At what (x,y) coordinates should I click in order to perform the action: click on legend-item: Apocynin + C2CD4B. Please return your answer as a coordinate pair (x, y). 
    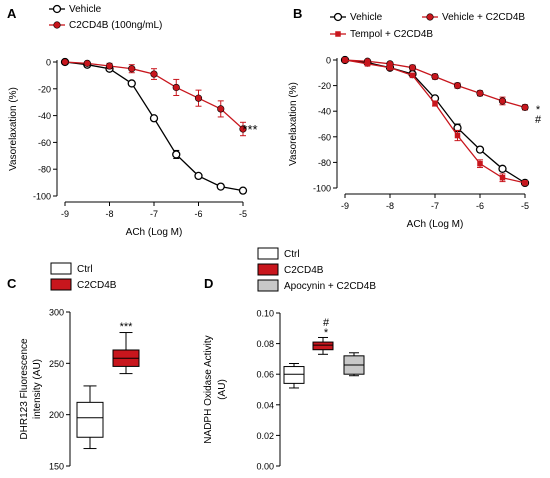
    Looking at the image, I should click on (316, 285).